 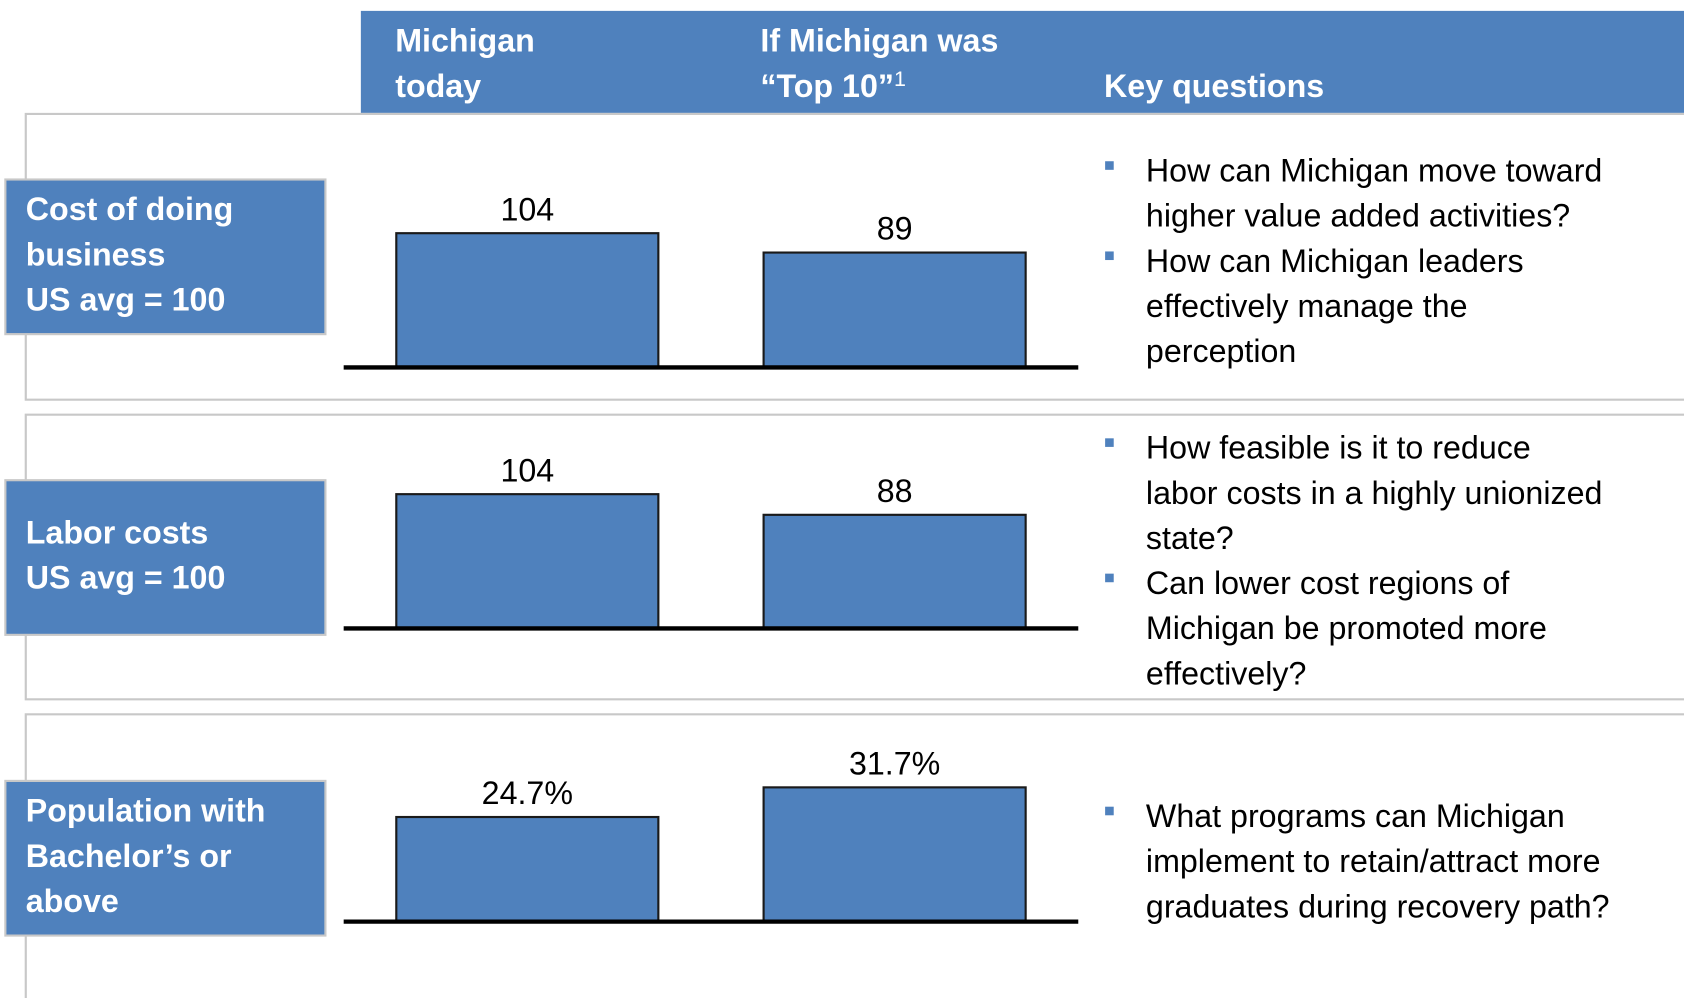 I want to click on row-label: above, so click(x=72, y=901).